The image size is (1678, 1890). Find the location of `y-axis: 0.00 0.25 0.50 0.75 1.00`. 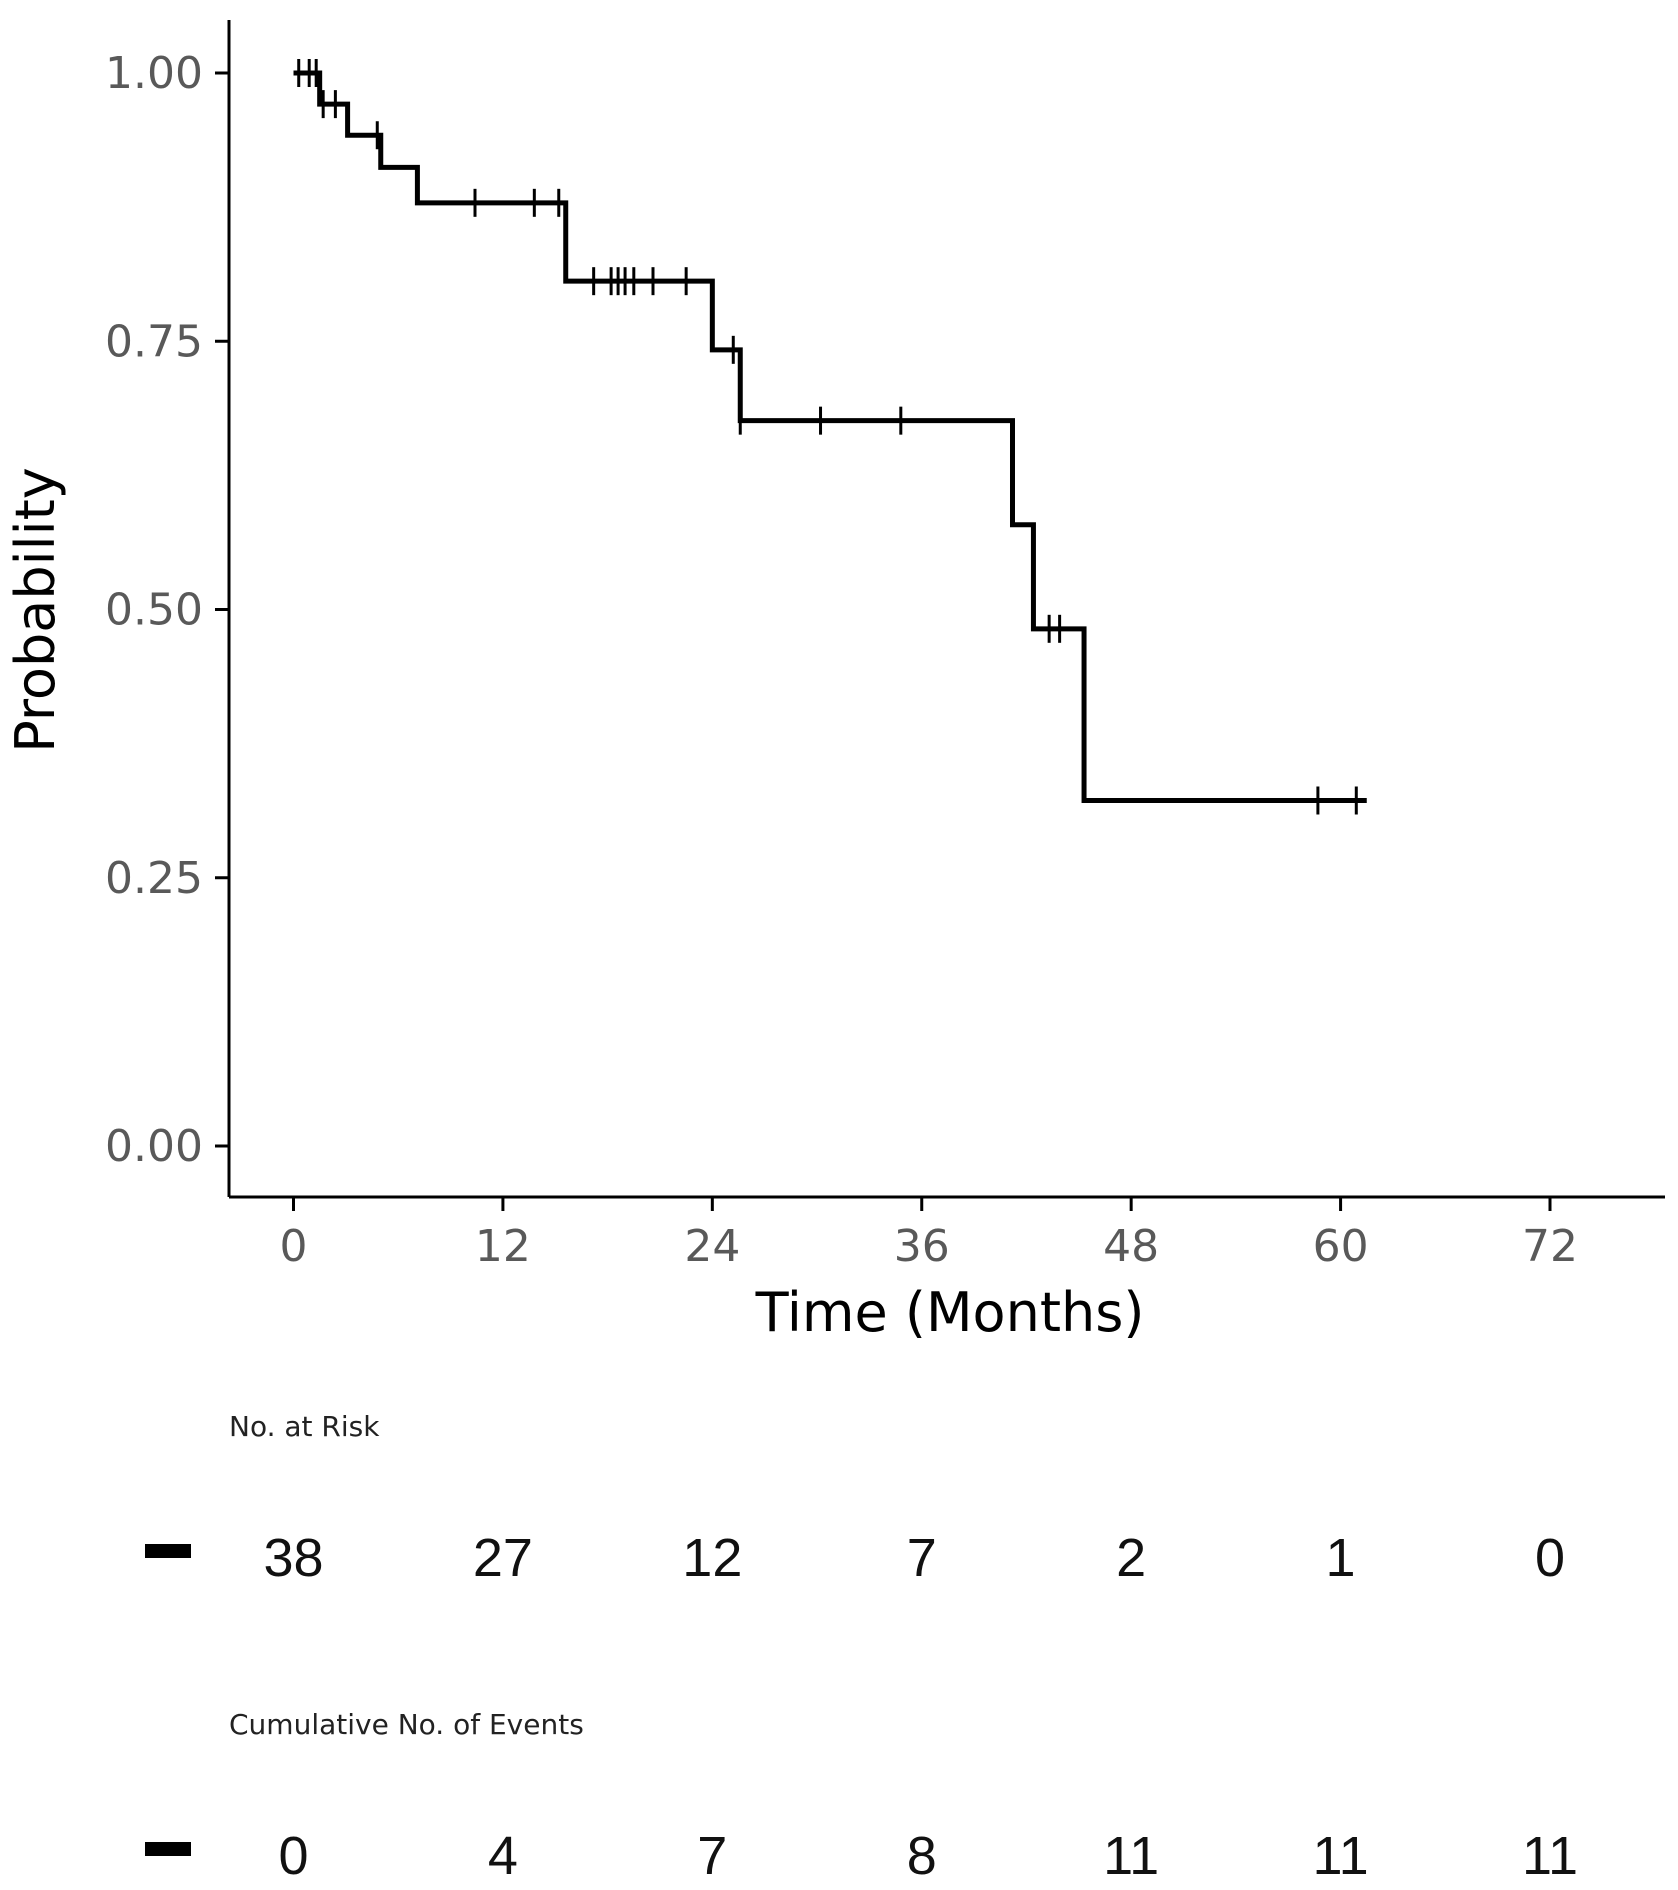

y-axis: 0.00 0.25 0.50 0.75 1.00 is located at coordinates (168, 608).